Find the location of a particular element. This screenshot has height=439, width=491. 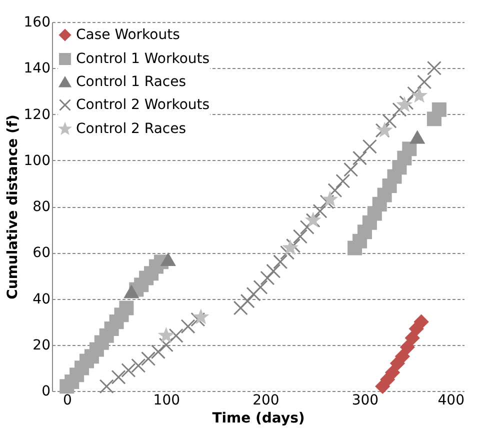

y-tick-label: 140 is located at coordinates (37, 68).